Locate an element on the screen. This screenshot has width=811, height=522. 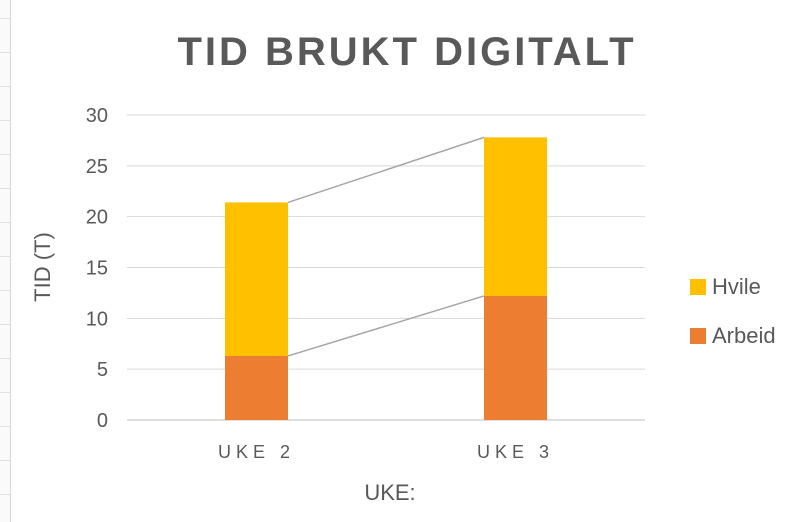
y-tick-label: 10 is located at coordinates (97, 319).